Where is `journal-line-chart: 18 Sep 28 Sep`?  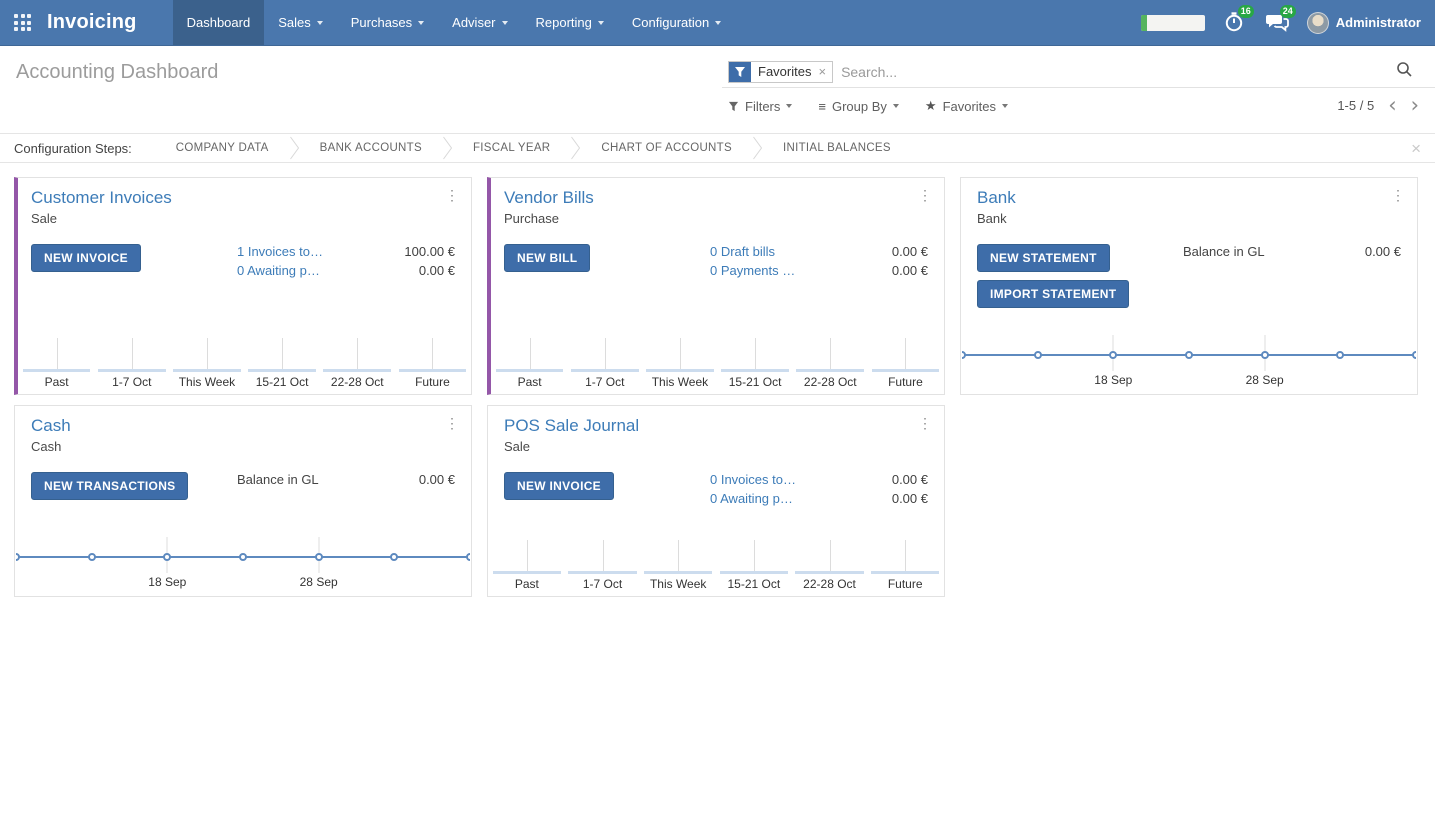 journal-line-chart: 18 Sep 28 Sep is located at coordinates (1189, 362).